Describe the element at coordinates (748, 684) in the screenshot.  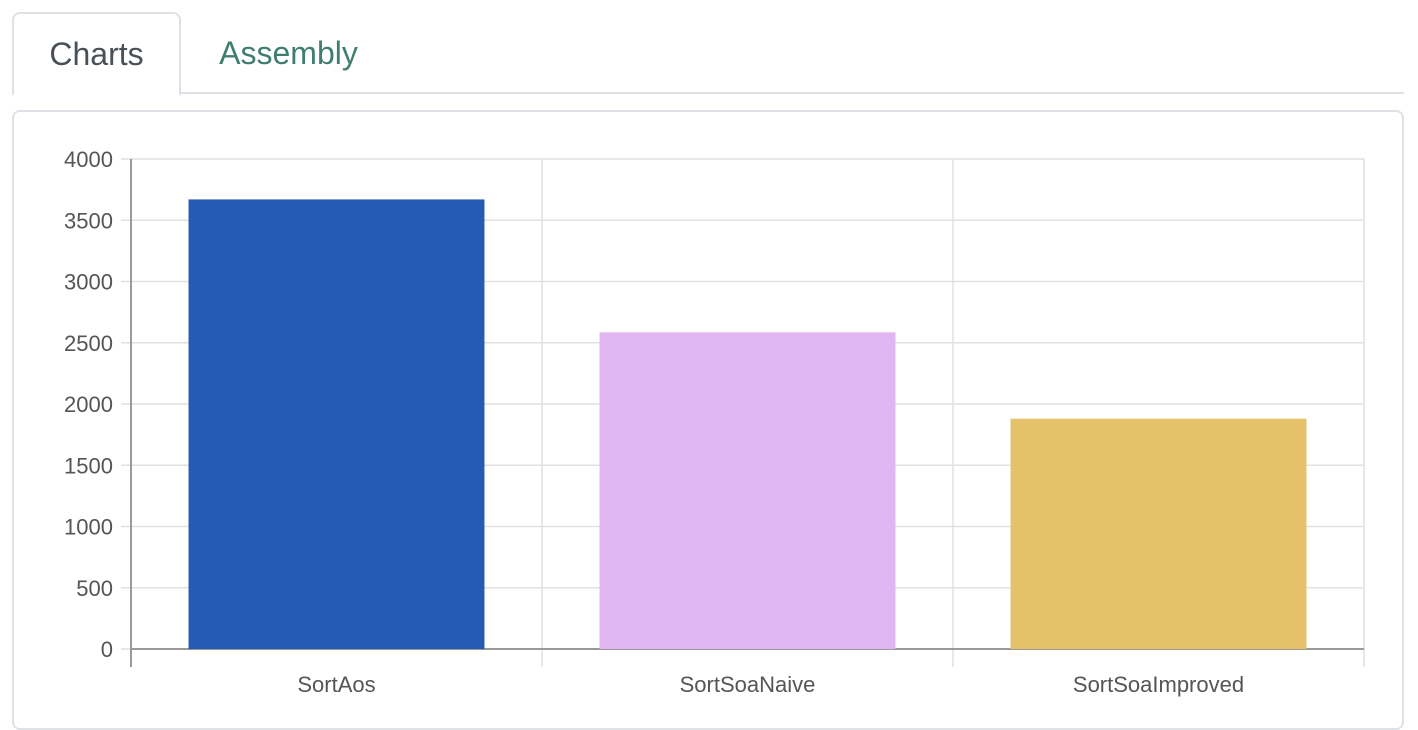
I see `x-tick-label: SortSoaNaive` at that location.